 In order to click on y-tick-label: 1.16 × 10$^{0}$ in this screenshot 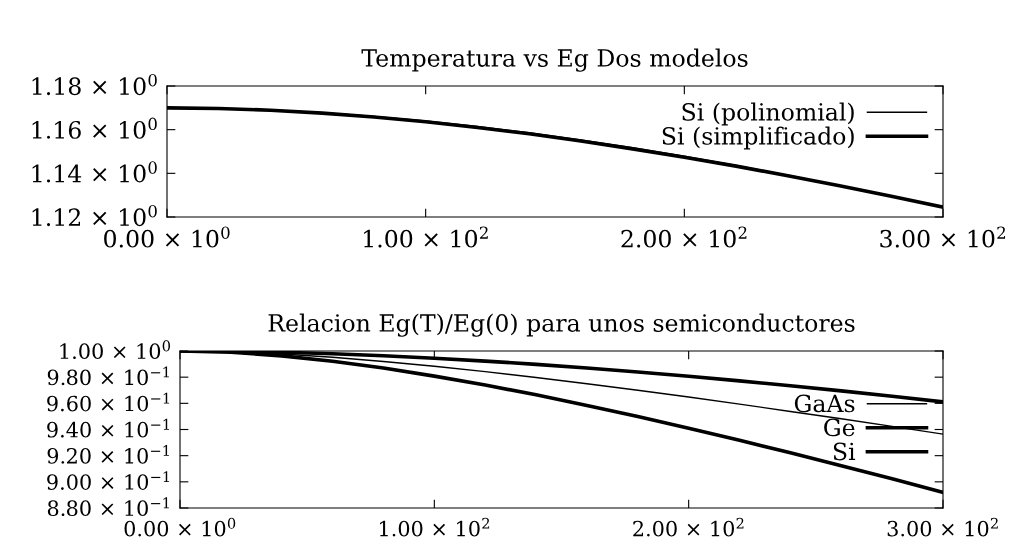, I will do `click(94, 128)`.